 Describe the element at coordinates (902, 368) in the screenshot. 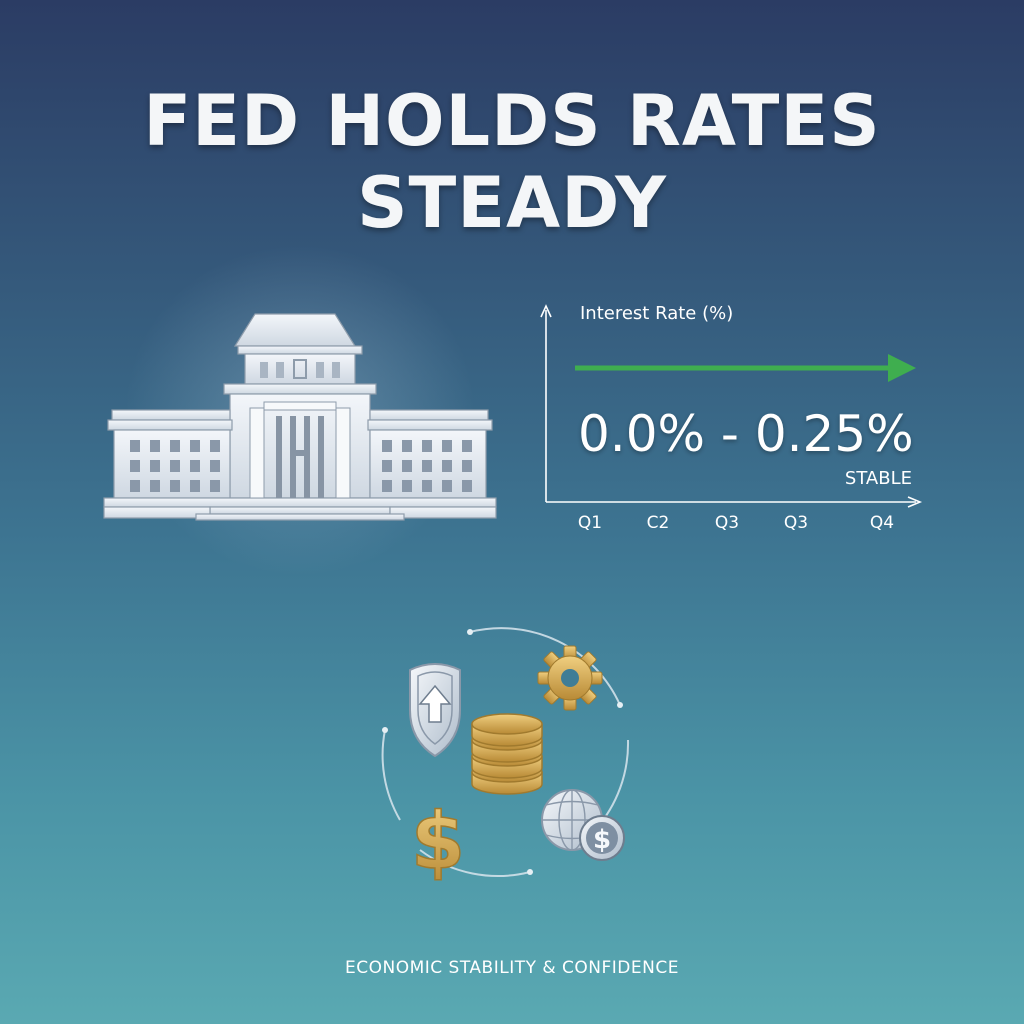

I see `trend-arrowhead` at that location.